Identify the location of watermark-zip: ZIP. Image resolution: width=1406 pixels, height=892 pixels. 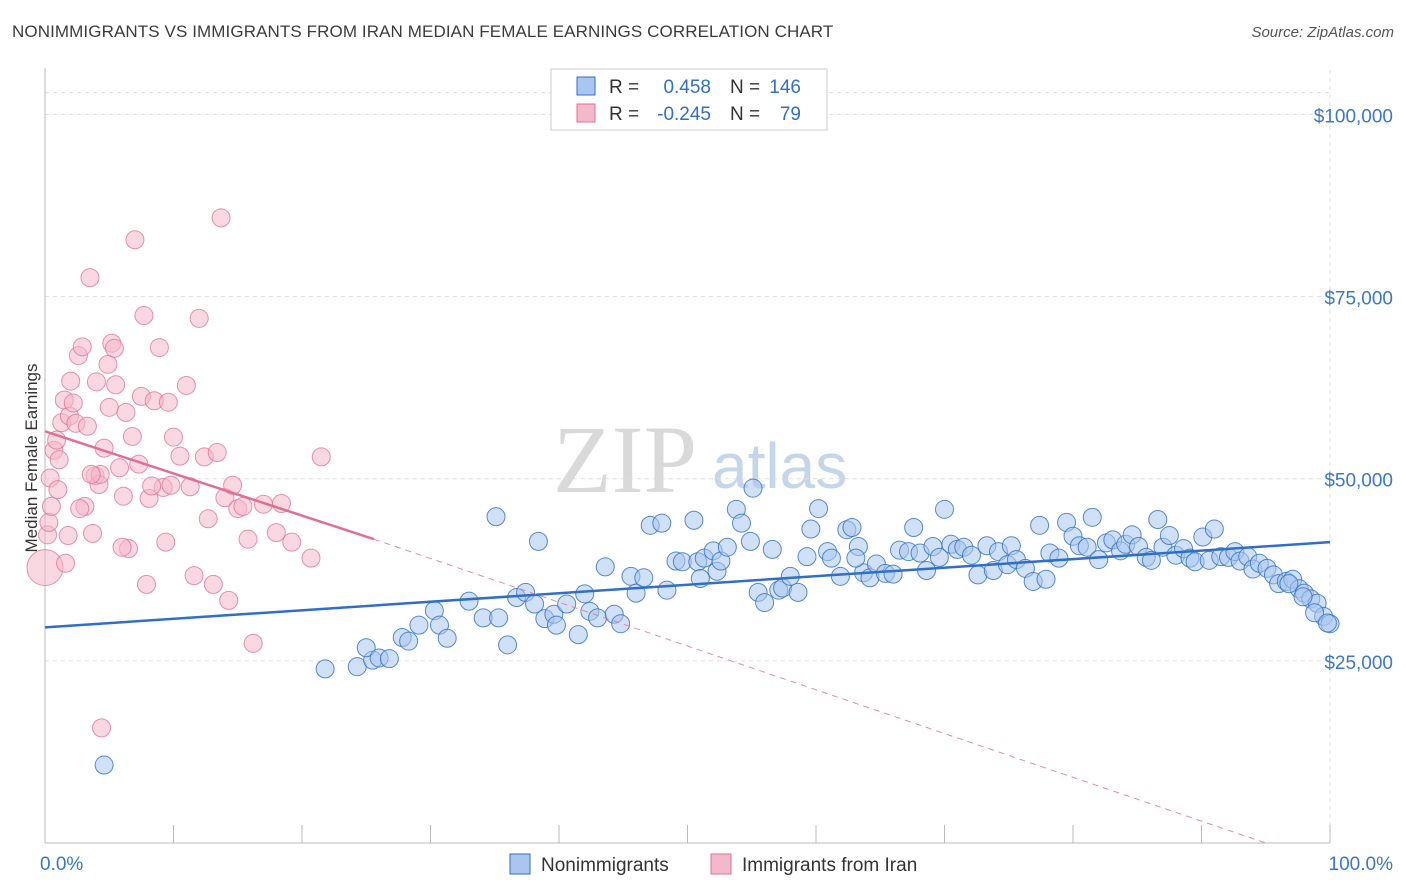
(625, 459).